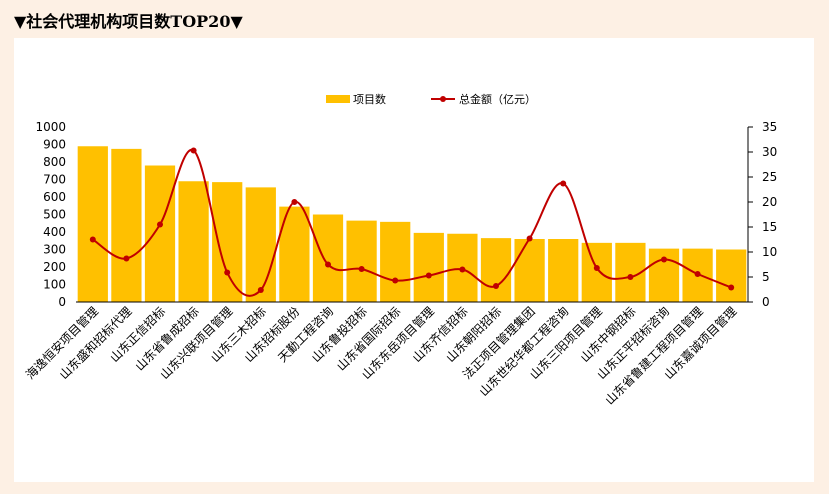 This screenshot has height=494, width=829. I want to click on y-right-tick-label: 10, so click(769, 252).